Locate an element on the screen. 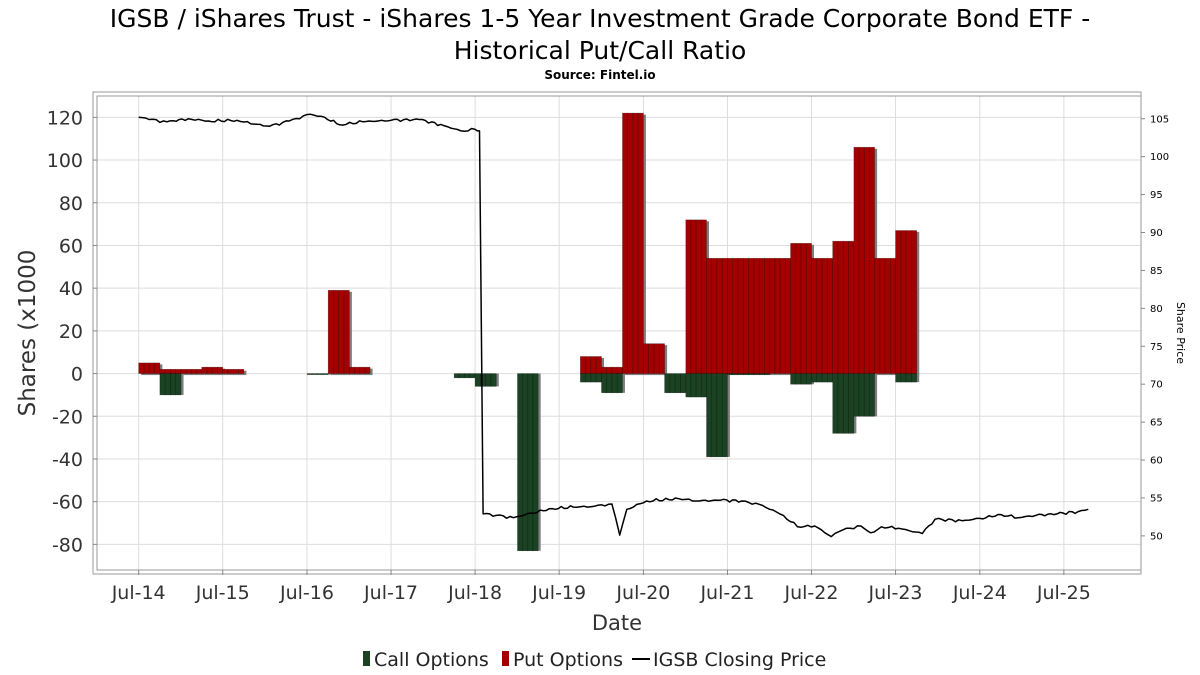 The height and width of the screenshot is (675, 1200). y-tick-label: 40 is located at coordinates (71, 289).